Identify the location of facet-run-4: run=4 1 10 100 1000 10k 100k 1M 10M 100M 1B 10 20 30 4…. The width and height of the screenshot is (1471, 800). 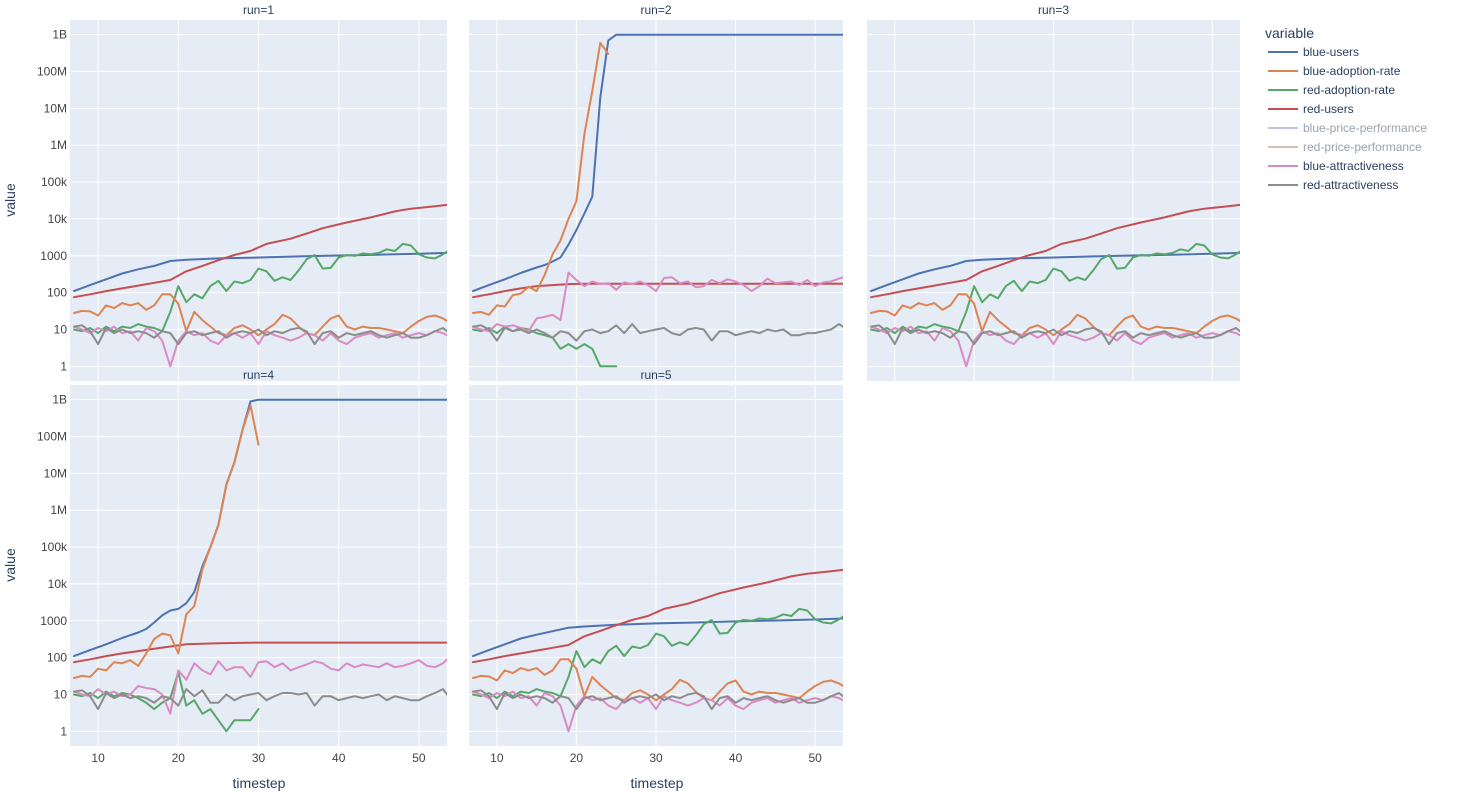
(242, 566).